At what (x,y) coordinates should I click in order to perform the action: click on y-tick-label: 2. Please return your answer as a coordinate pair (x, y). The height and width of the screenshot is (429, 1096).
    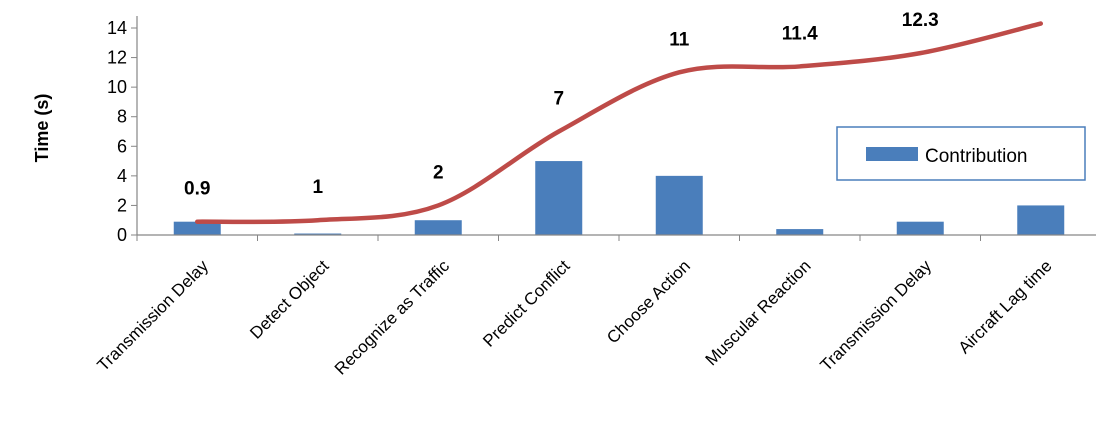
    Looking at the image, I should click on (122, 205).